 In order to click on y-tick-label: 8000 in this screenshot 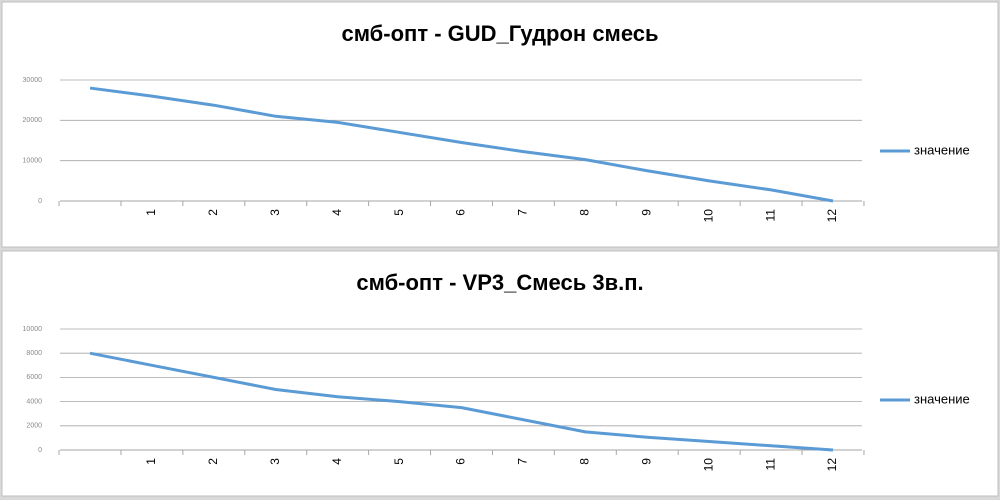, I will do `click(34, 353)`.